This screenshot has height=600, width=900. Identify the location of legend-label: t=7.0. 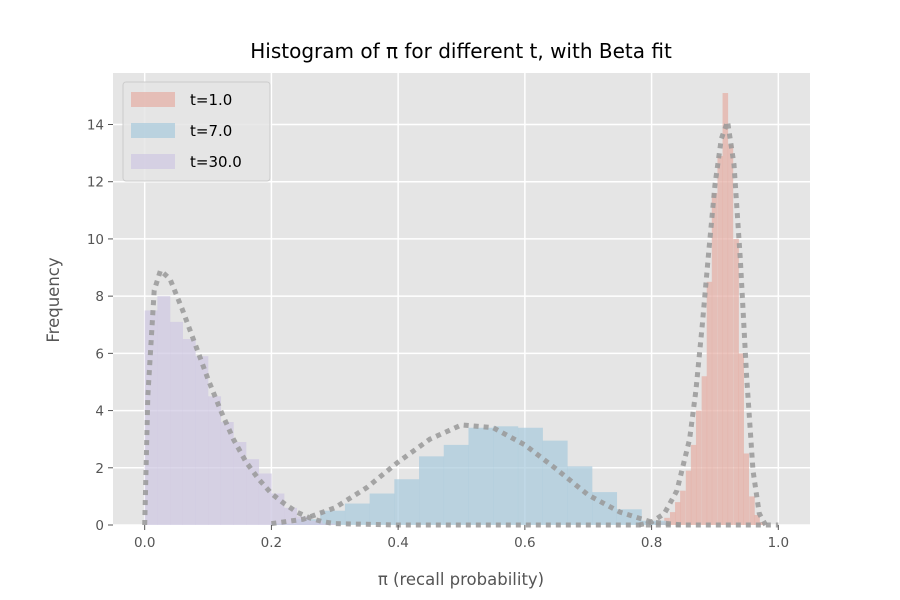
(211, 131).